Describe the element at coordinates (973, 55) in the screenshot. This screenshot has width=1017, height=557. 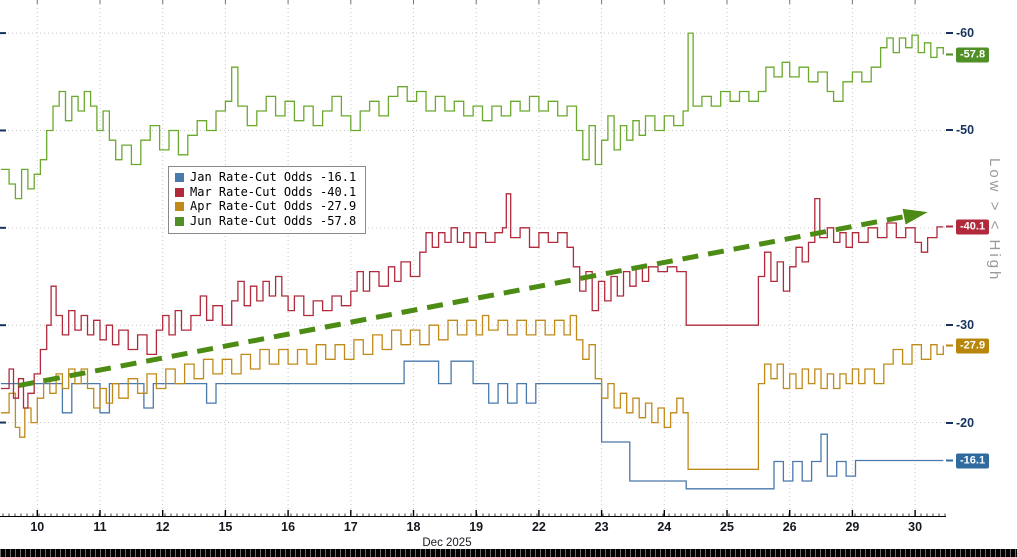
I see `y-axis-value-text: -57.8` at that location.